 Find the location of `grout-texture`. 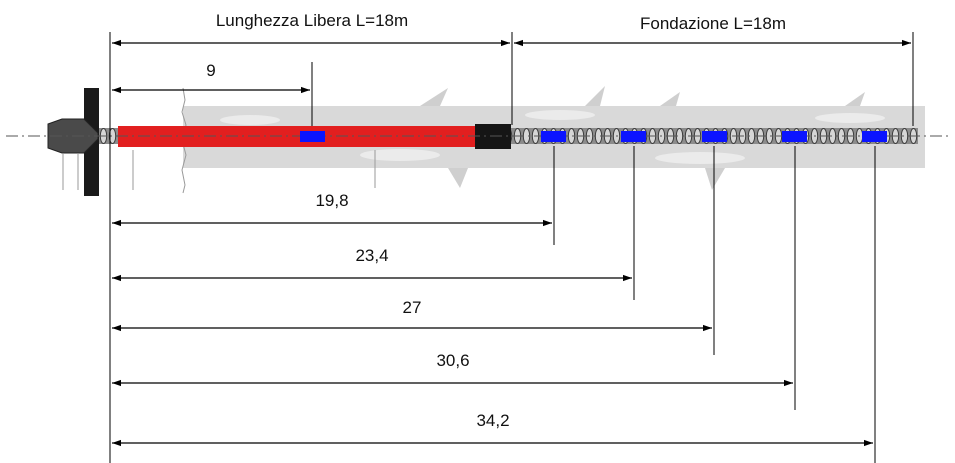

grout-texture is located at coordinates (552, 137).